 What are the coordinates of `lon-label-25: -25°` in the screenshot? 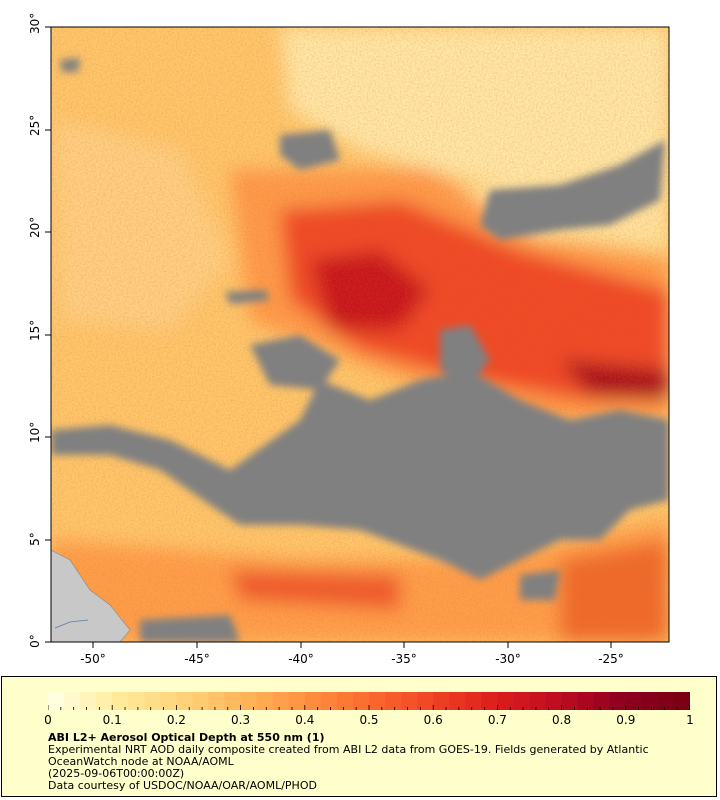 It's located at (611, 659).